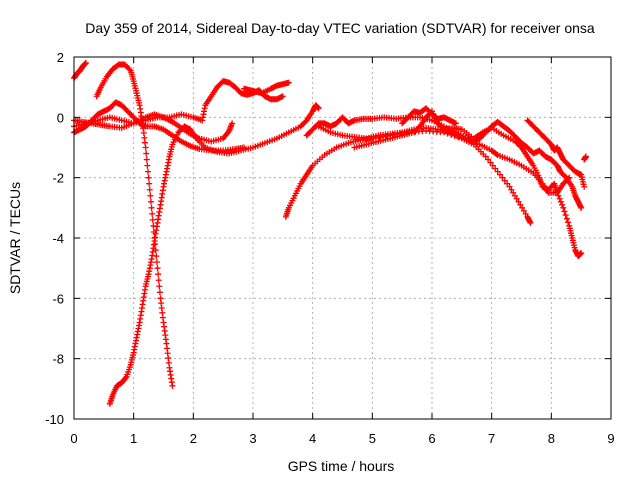  Describe the element at coordinates (491, 438) in the screenshot. I see `x-tick-label: 7` at that location.